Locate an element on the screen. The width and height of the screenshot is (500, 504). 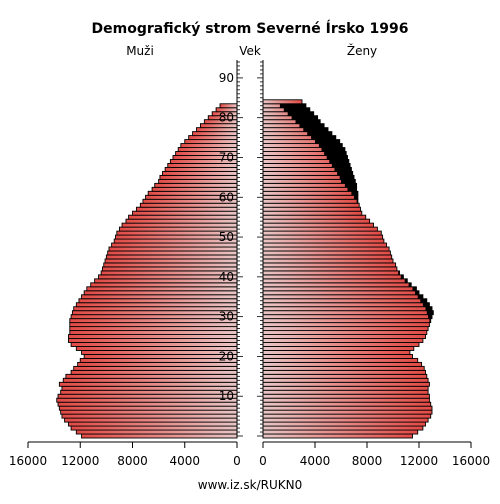
left-panel-label: Muži is located at coordinates (140, 51).